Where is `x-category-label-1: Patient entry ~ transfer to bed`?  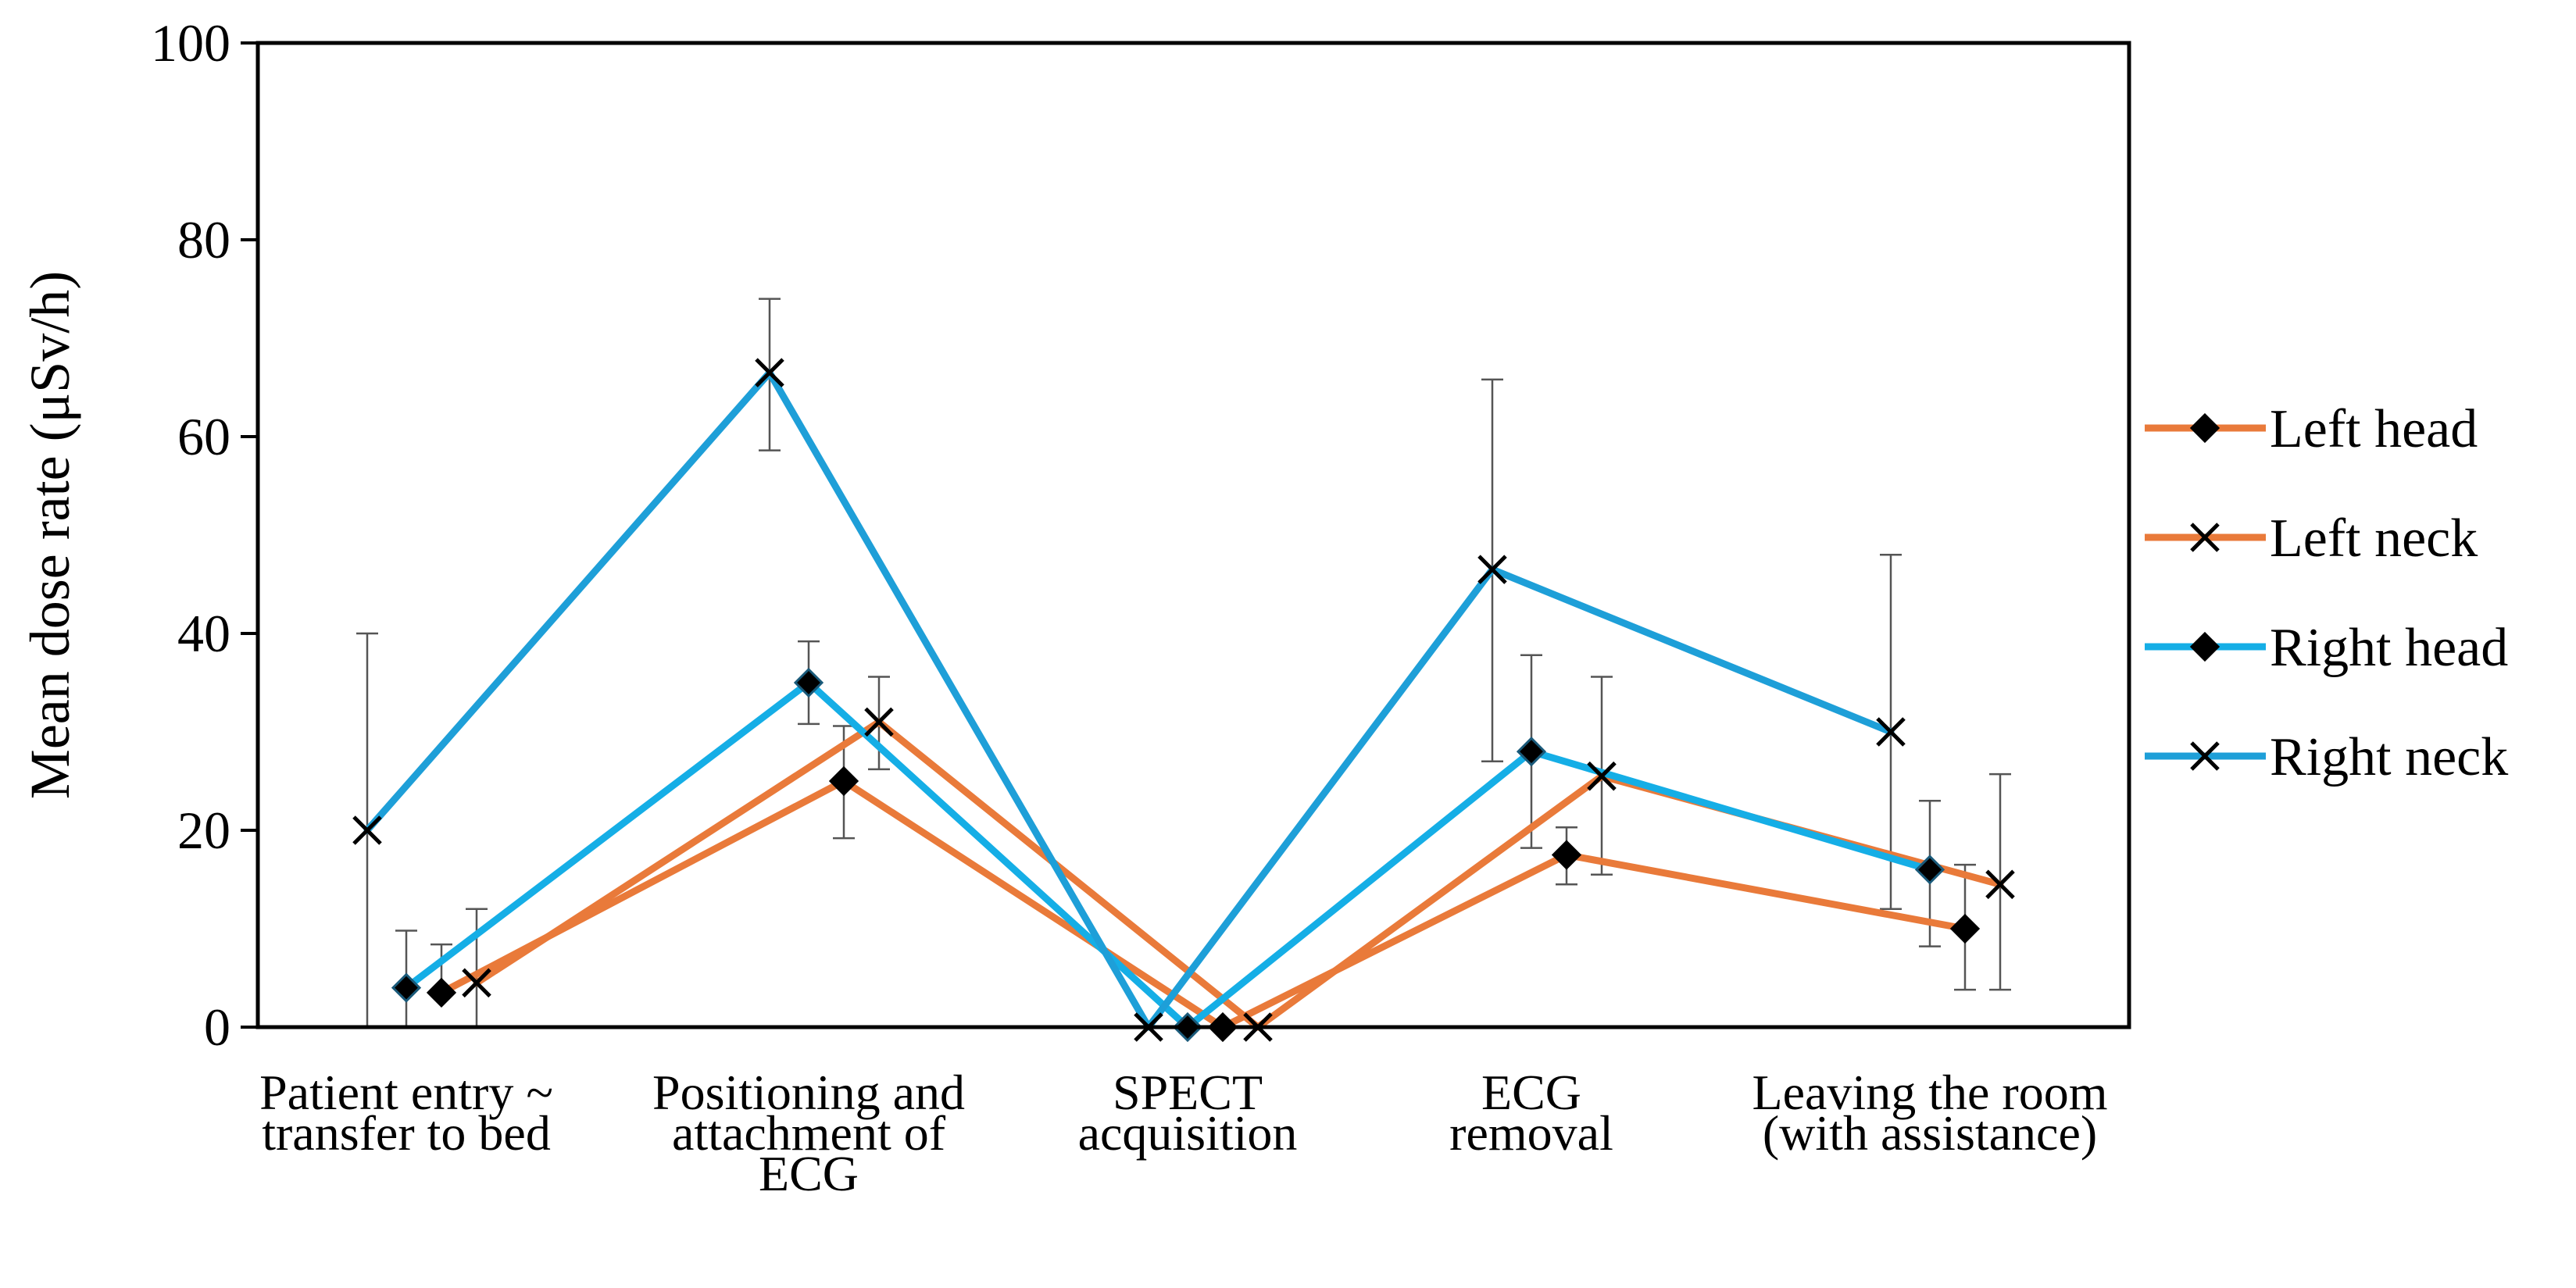 x-category-label-1: Patient entry ~ transfer to bed is located at coordinates (406, 1113).